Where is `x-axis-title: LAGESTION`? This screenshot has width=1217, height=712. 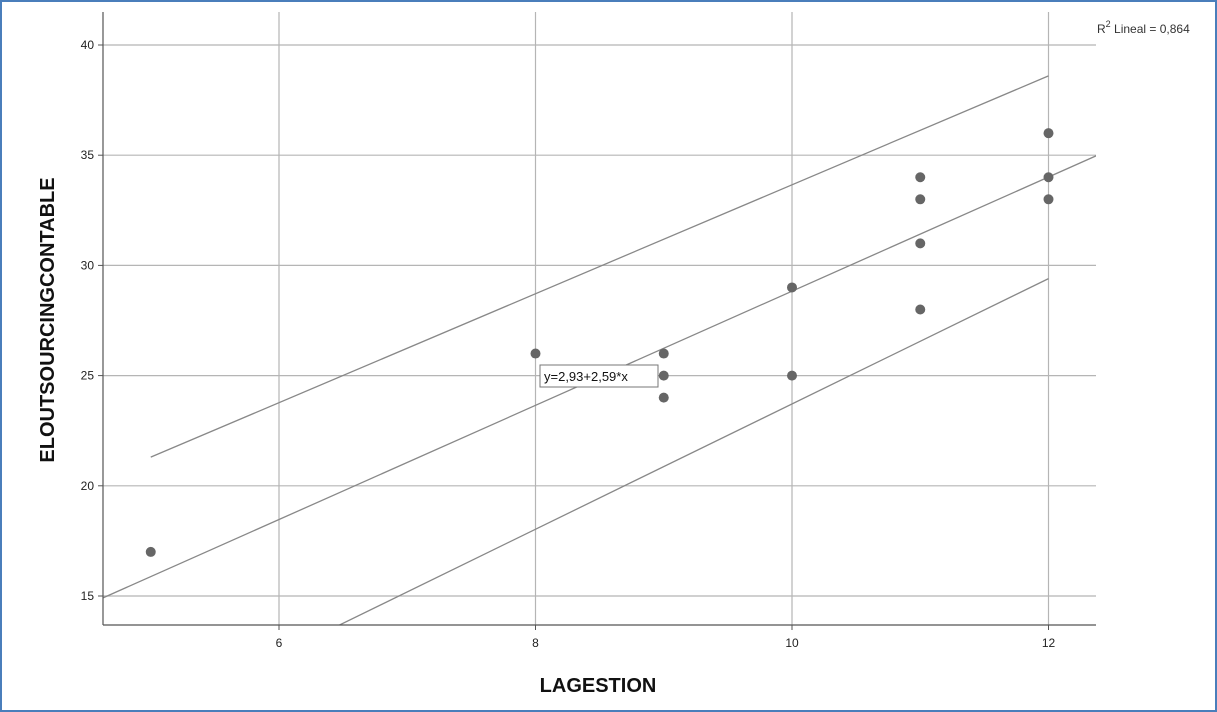
x-axis-title: LAGESTION is located at coordinates (598, 686).